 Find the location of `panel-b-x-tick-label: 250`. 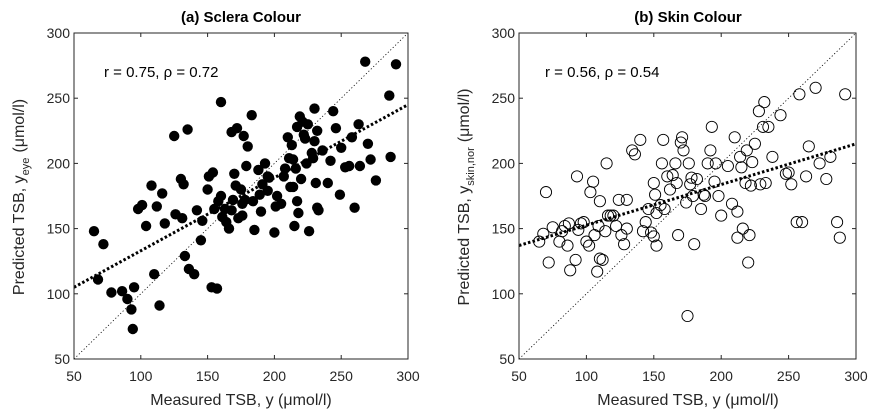

panel-b-x-tick-label: 250 is located at coordinates (789, 376).